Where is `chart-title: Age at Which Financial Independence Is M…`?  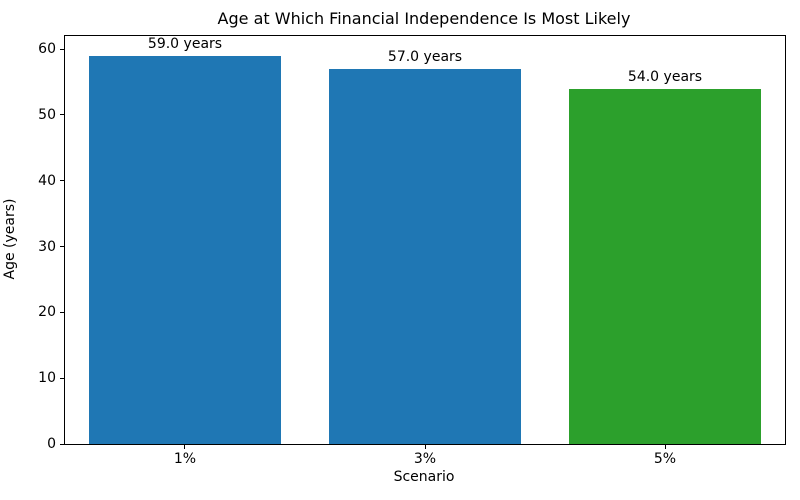 chart-title: Age at Which Financial Independence Is M… is located at coordinates (424, 18).